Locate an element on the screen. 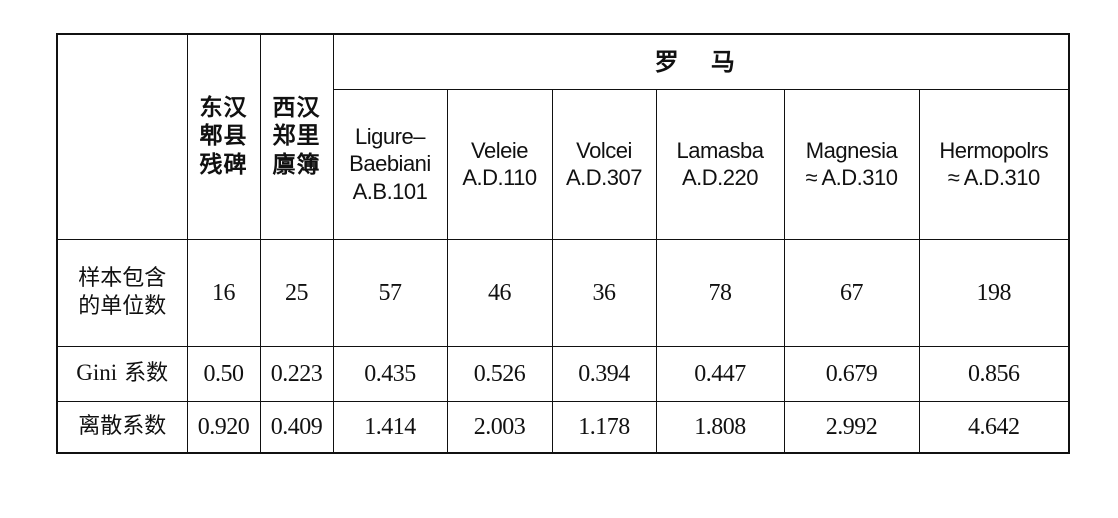 Image resolution: width=1118 pixels, height=518 pixels. column-header-line: Volcei is located at coordinates (604, 150).